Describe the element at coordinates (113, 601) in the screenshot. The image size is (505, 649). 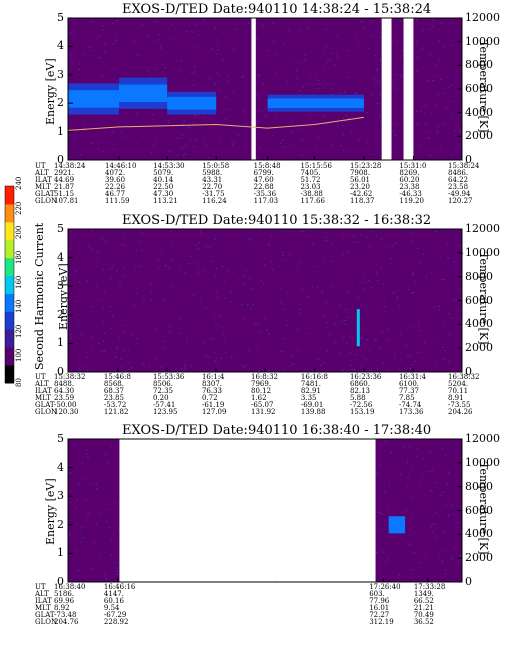
I see `table-cell: 60.16` at that location.